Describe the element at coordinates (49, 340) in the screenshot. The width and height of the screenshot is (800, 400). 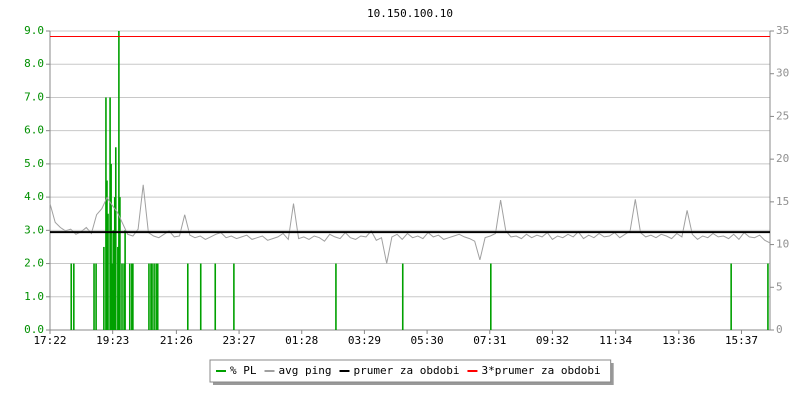
I see `x-tick-label: 17:22` at that location.